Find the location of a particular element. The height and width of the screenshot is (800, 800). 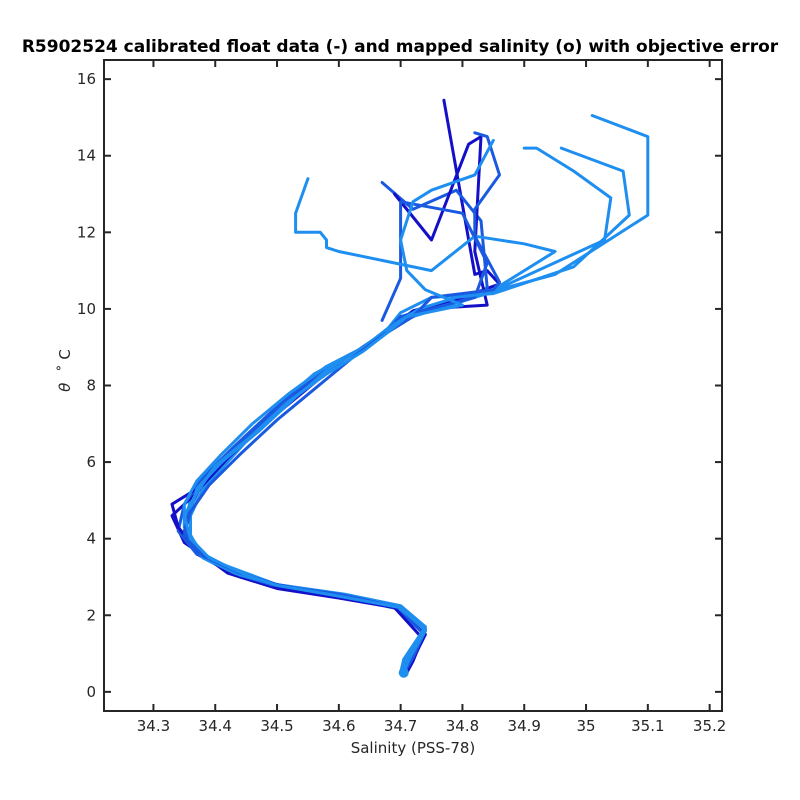

x-tick-label: 34.4 is located at coordinates (215, 726).